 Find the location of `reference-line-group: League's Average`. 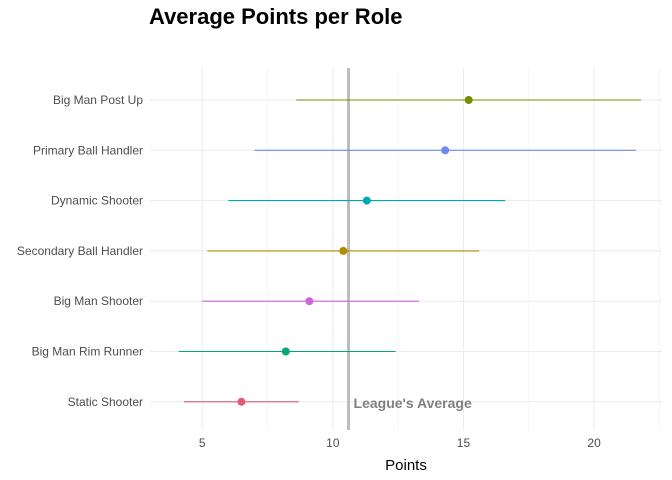

reference-line-group: League's Average is located at coordinates (409, 249).